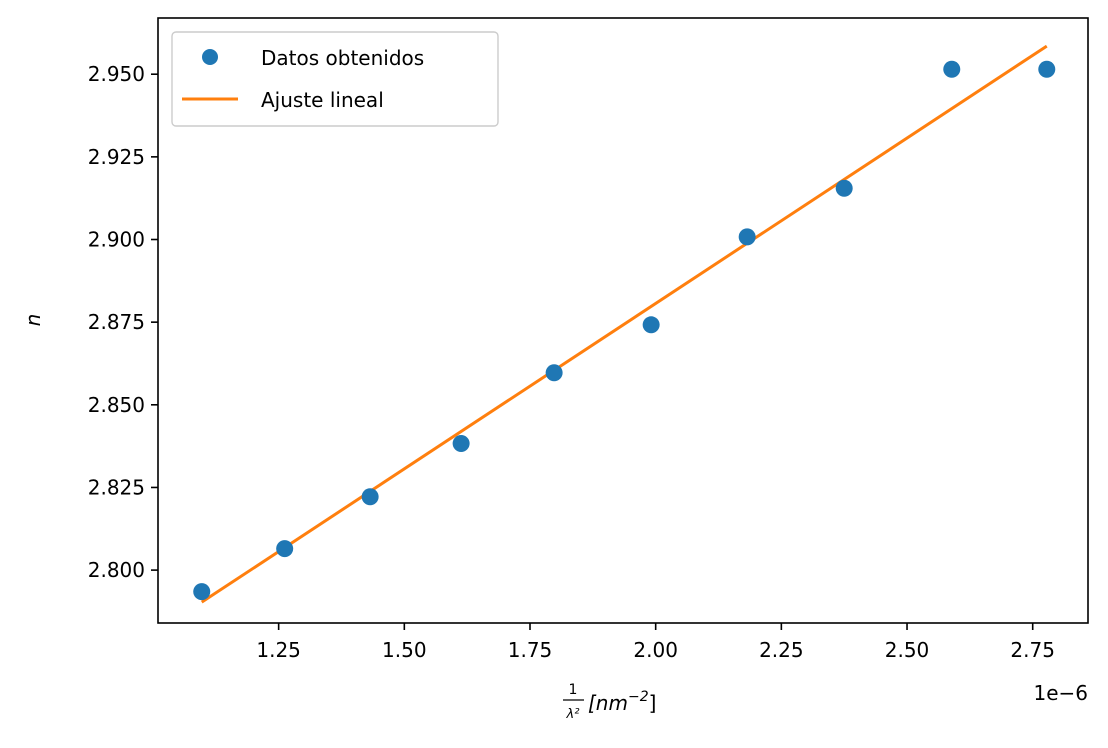 This screenshot has height=748, width=1108. Describe the element at coordinates (278, 650) in the screenshot. I see `x-tick-label: 1.25` at that location.